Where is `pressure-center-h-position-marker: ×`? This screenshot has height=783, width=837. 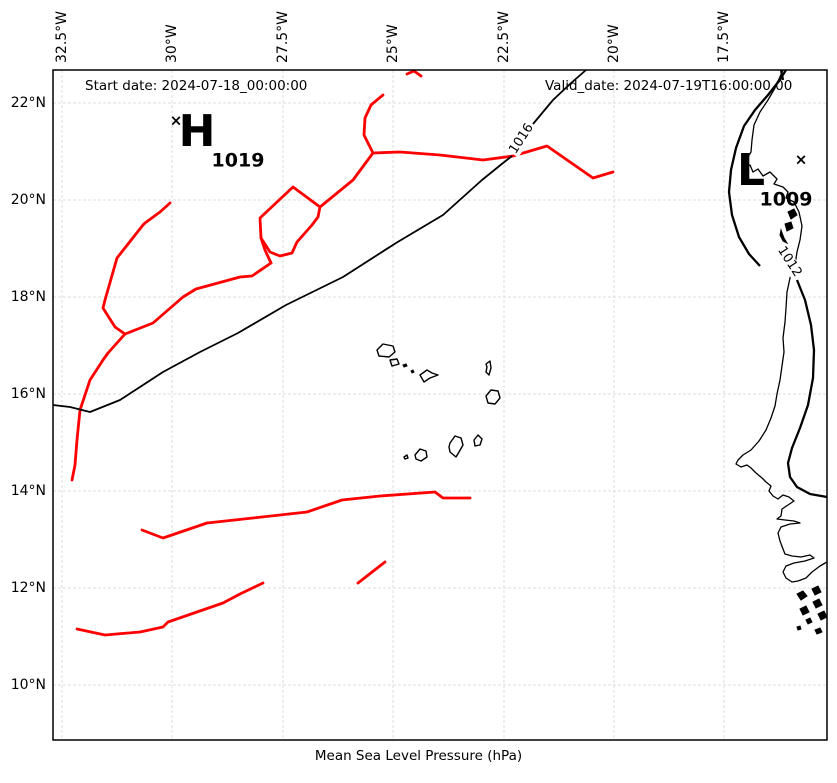 pressure-center-h-position-marker: × is located at coordinates (176, 120).